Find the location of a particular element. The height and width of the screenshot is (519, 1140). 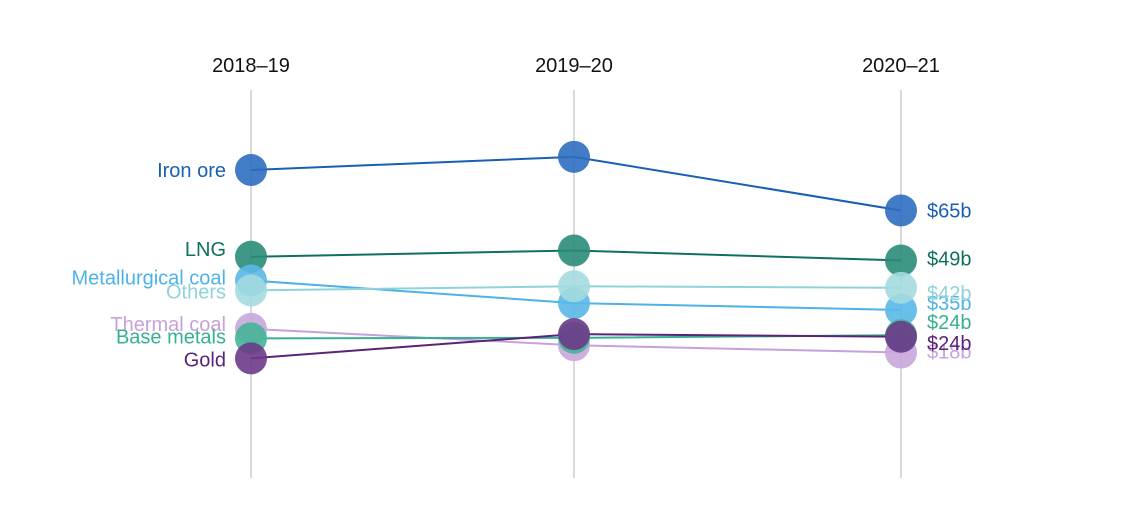

value-label-metallurgical-coal: $35b is located at coordinates (949, 304).